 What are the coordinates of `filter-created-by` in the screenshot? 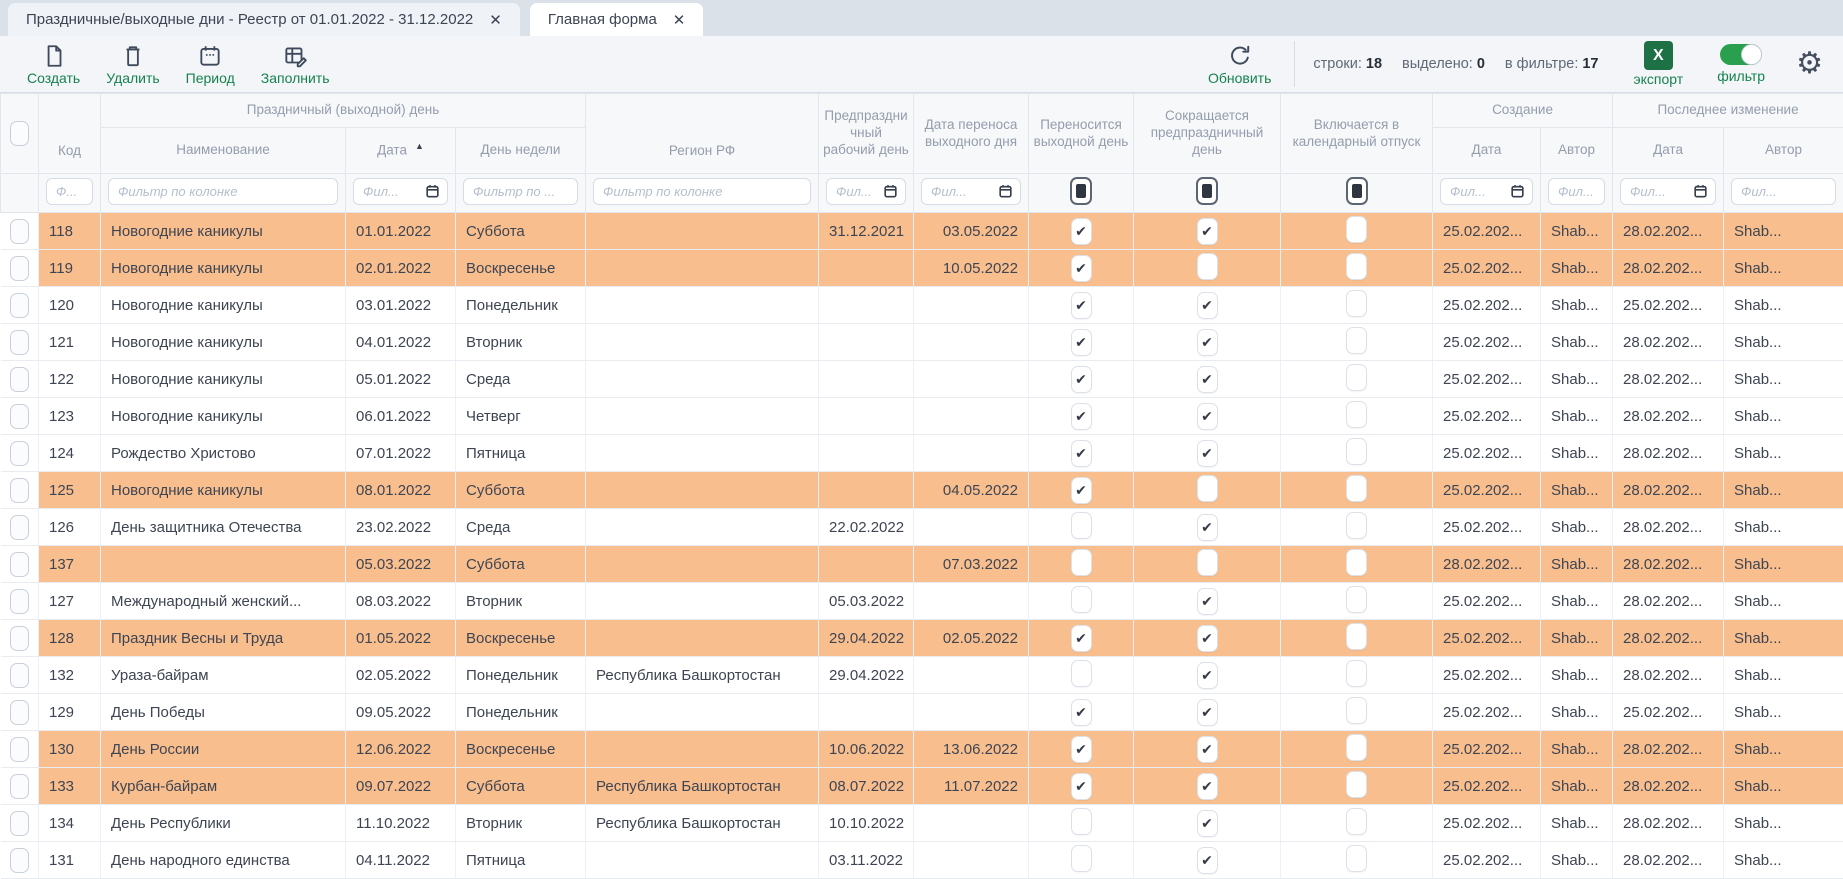 It's located at (1576, 191).